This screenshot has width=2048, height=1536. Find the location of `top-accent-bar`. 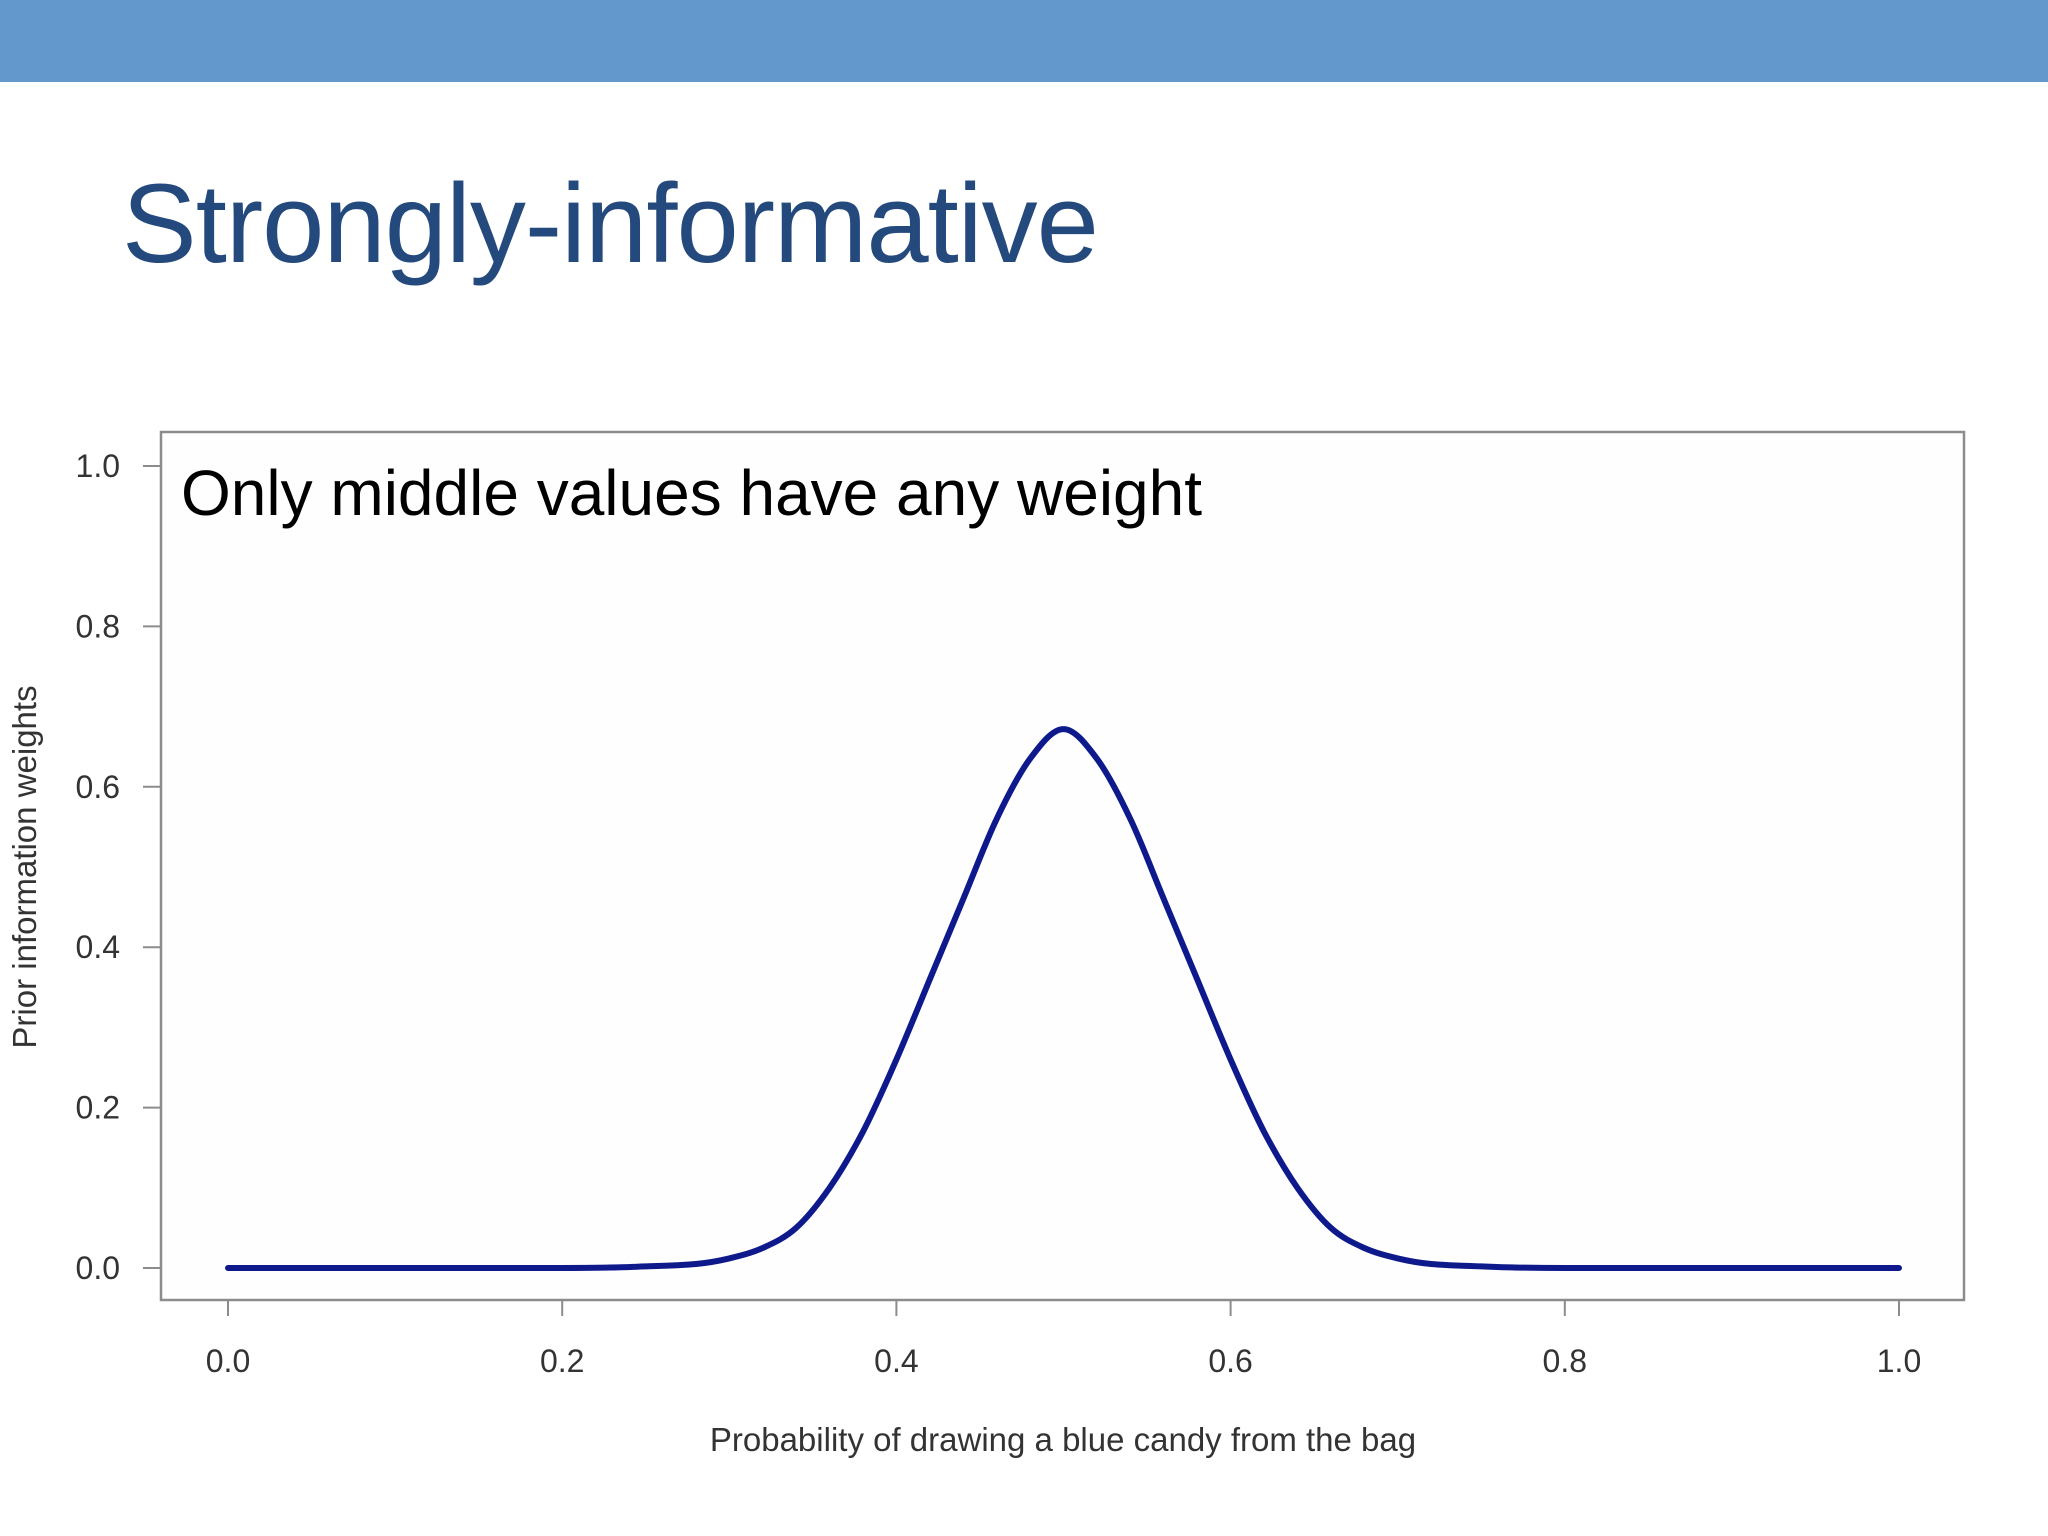

top-accent-bar is located at coordinates (1024, 41).